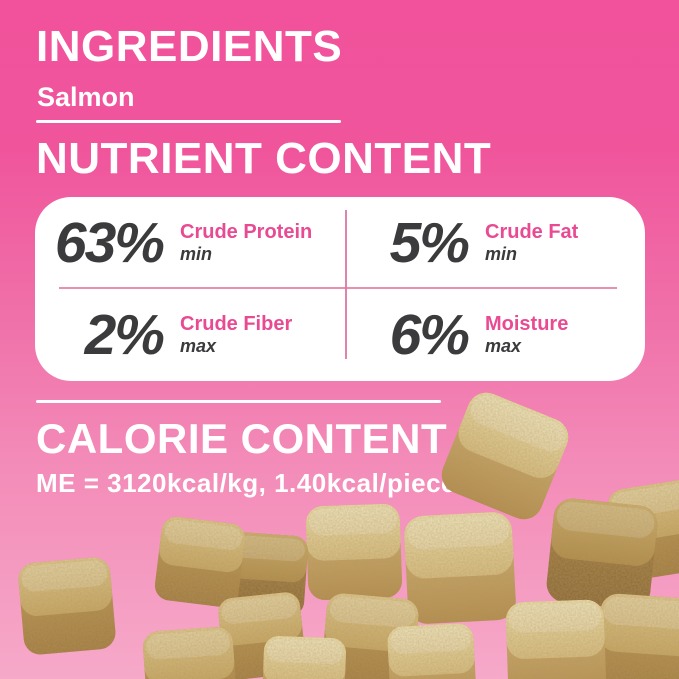 Image resolution: width=679 pixels, height=679 pixels. I want to click on nutrient-value: 2%, so click(124, 334).